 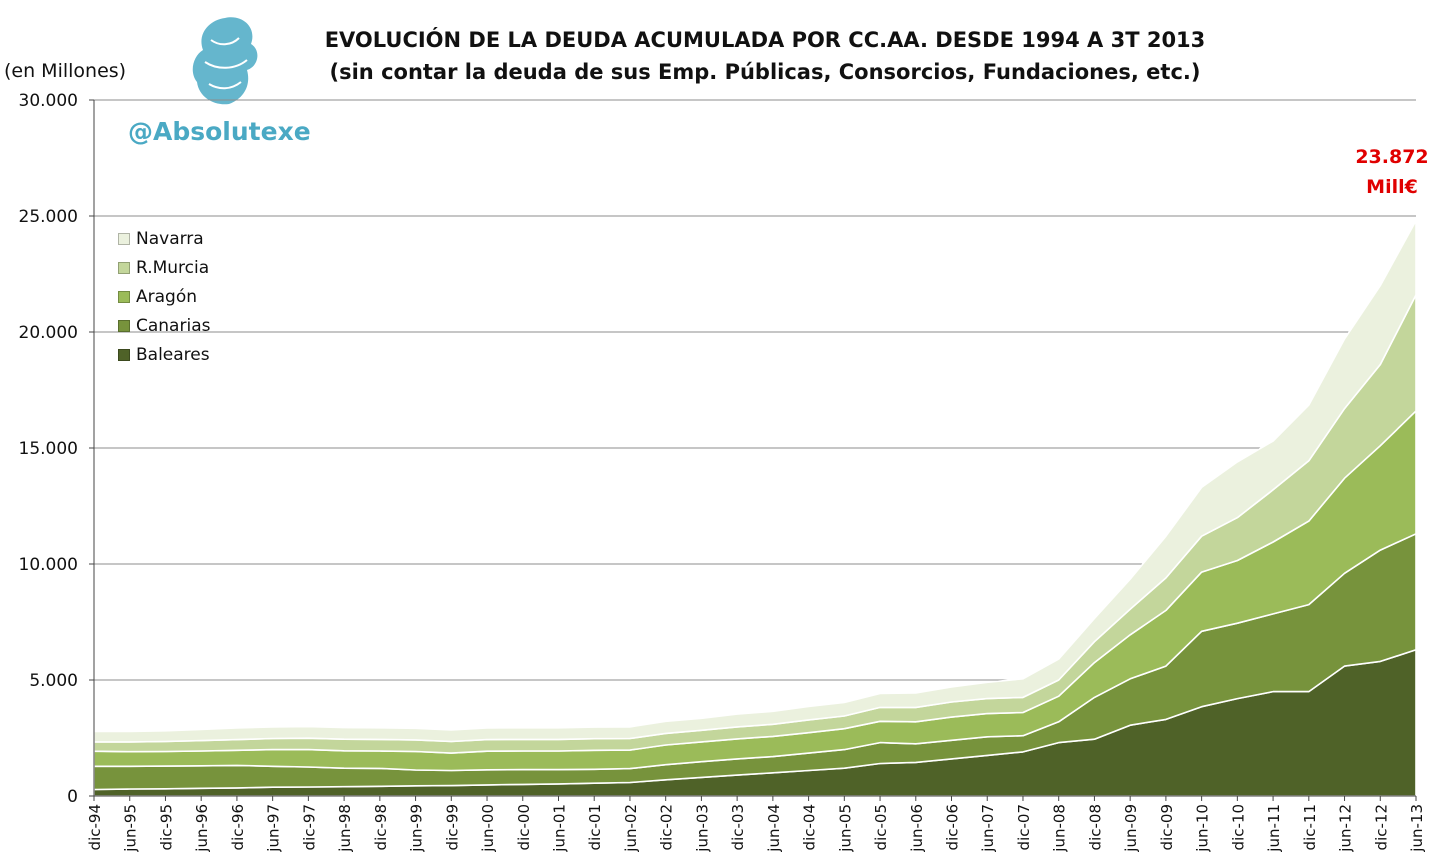 I want to click on x-tick-label: dic-05, so click(x=881, y=827).